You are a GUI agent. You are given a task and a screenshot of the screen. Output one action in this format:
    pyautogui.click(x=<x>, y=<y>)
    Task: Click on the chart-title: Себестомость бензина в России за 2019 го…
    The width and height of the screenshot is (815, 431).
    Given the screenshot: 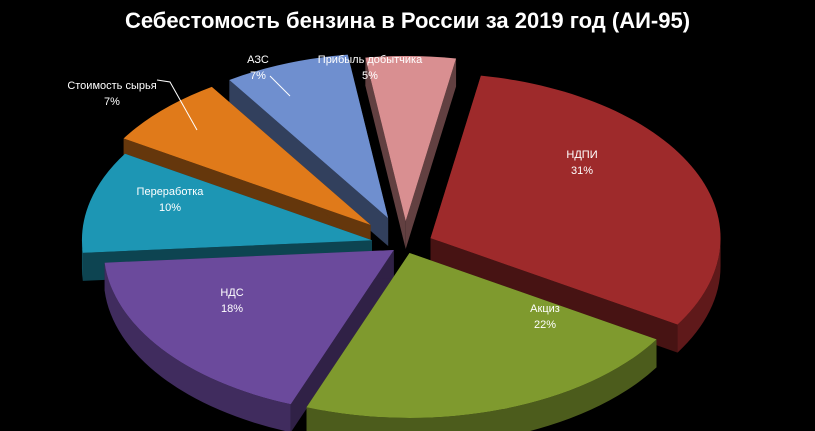 What is the action you would take?
    pyautogui.click(x=407, y=20)
    